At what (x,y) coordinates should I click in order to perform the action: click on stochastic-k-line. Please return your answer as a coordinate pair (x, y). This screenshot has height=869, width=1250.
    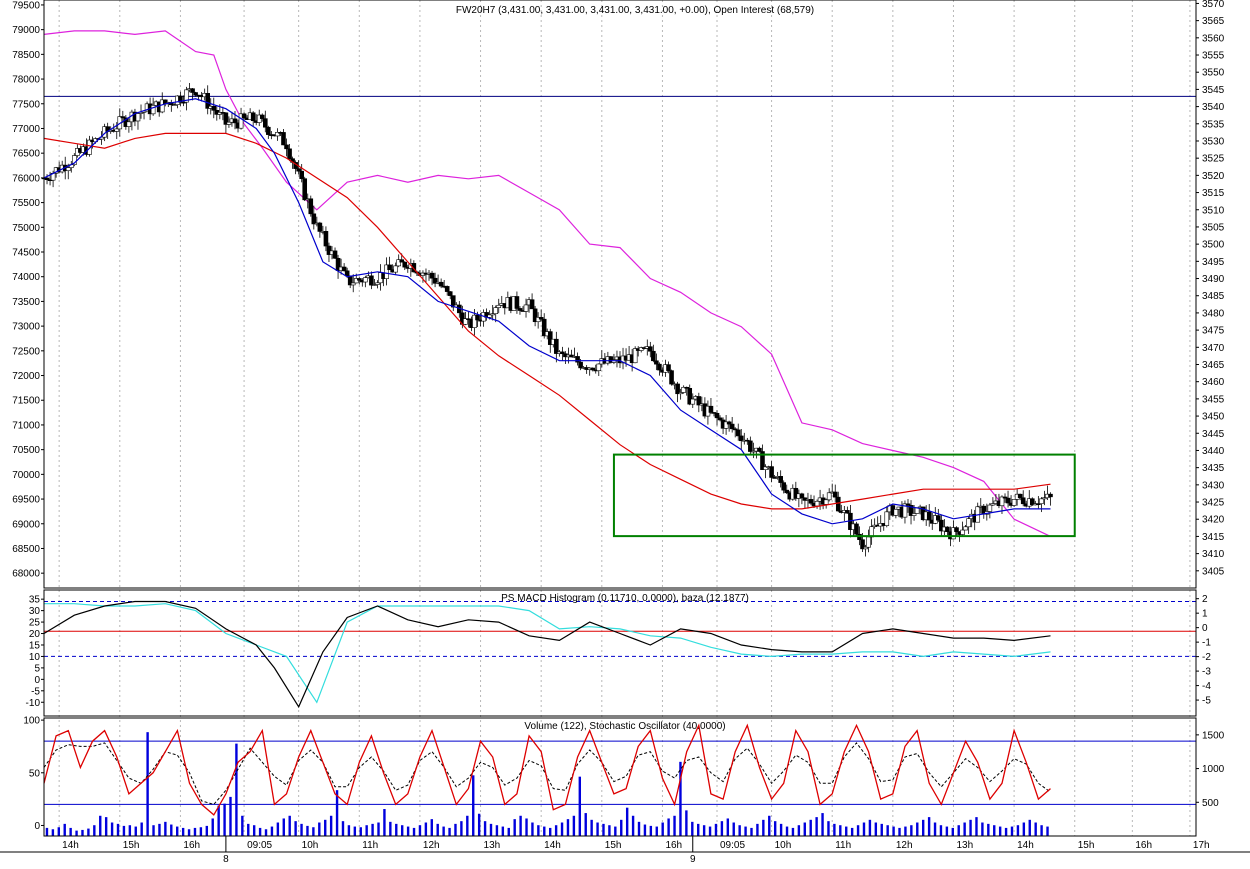
    Looking at the image, I should click on (547, 769).